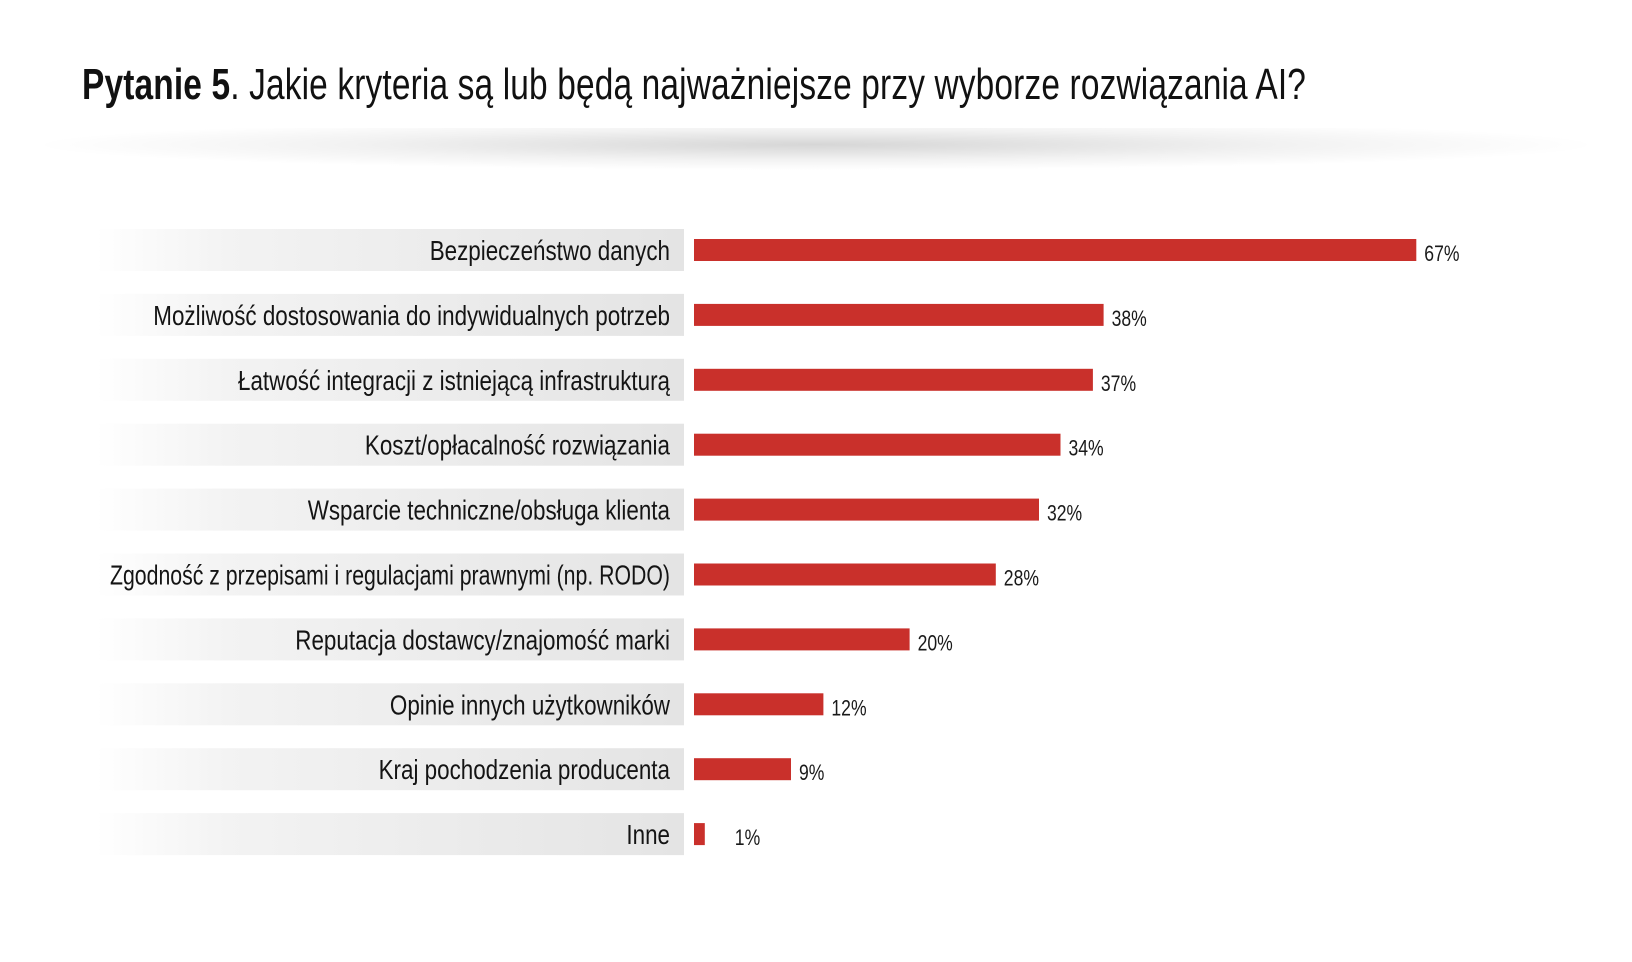  Describe the element at coordinates (156, 84) in the screenshot. I see `question-number: Pytanie 5` at that location.